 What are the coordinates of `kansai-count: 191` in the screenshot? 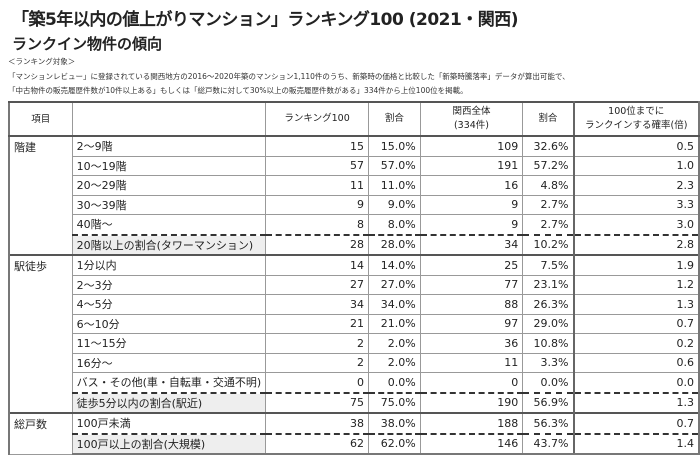 It's located at (471, 165).